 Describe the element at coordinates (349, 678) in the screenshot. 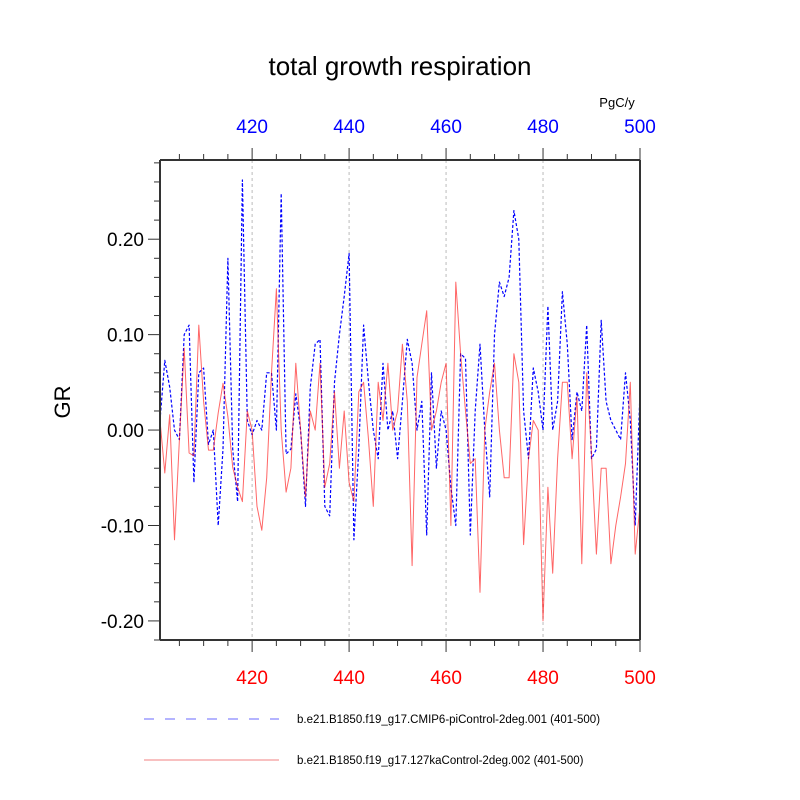

I see `x-bottom-tick-label: 440` at that location.